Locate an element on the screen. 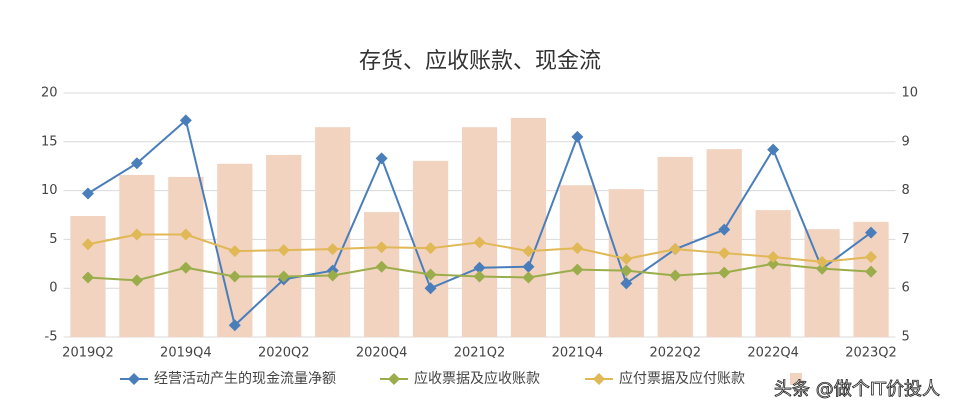  y2-tick-label: 6 is located at coordinates (906, 288).